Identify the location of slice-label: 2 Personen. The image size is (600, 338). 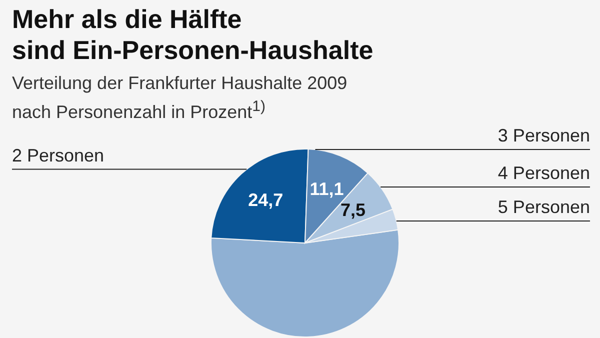
(58, 155).